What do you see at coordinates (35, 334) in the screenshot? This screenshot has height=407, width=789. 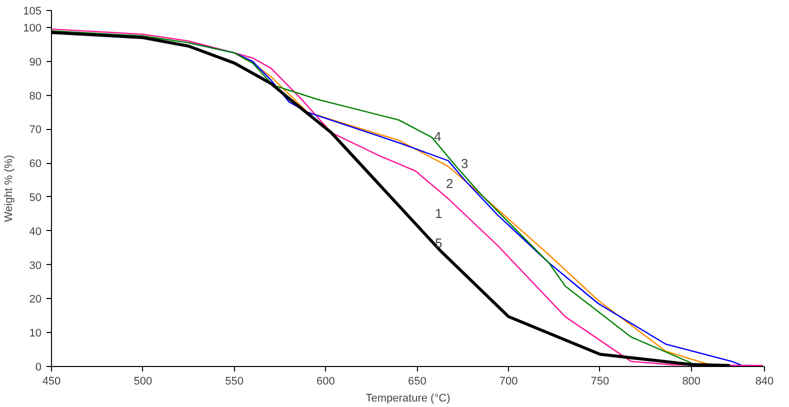 I see `y-tick-label: 10` at bounding box center [35, 334].